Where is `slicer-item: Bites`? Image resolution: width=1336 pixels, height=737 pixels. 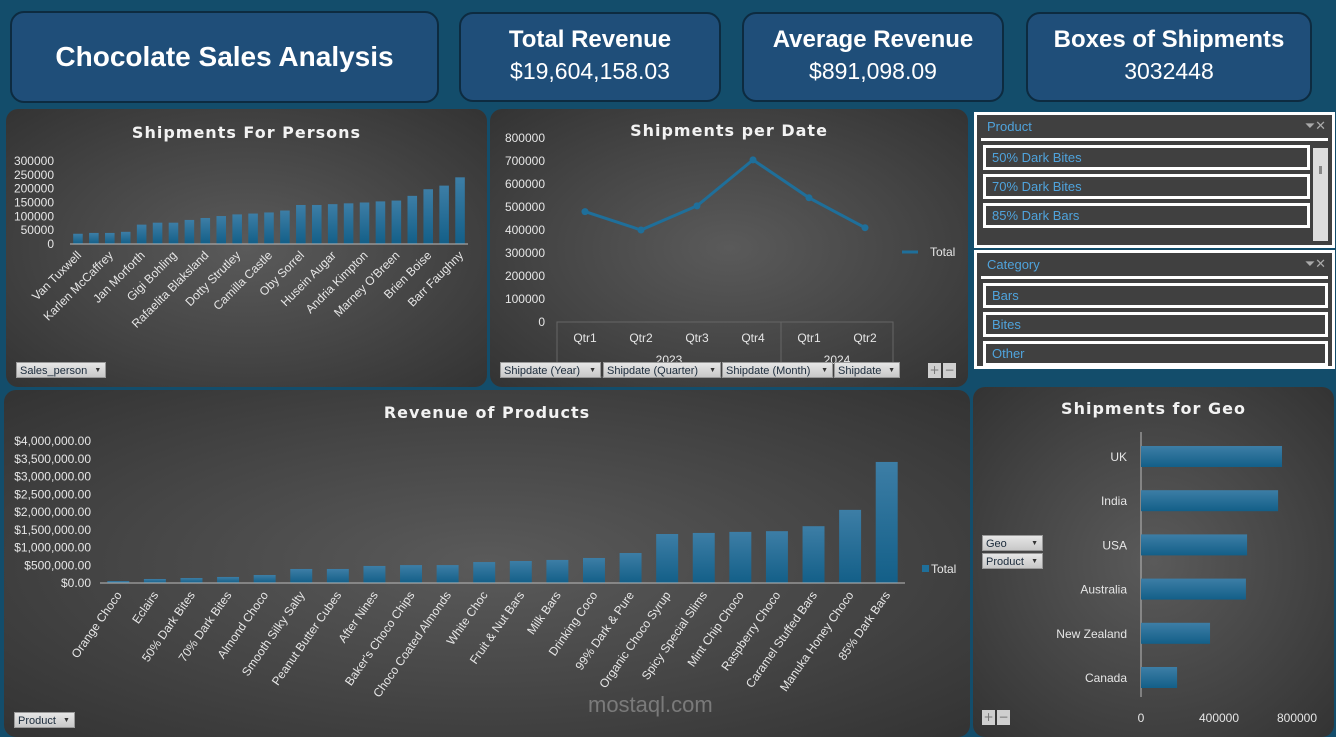
slicer-item: Bites is located at coordinates (1155, 324).